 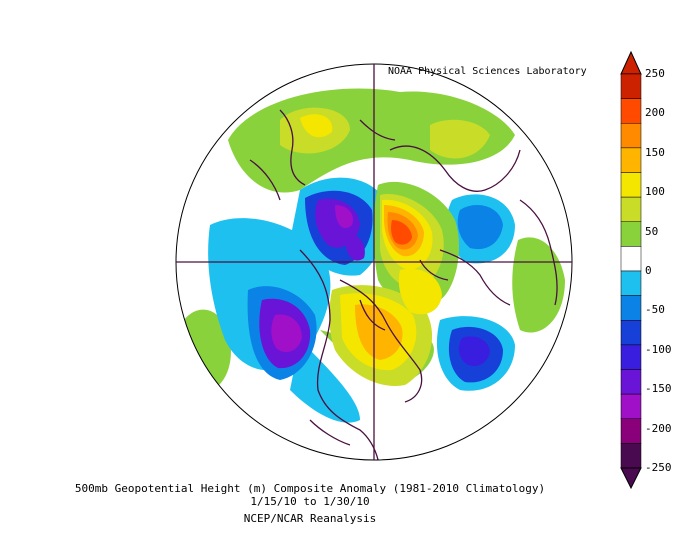 What do you see at coordinates (631, 62) in the screenshot?
I see `colorbar-top-arrow` at bounding box center [631, 62].